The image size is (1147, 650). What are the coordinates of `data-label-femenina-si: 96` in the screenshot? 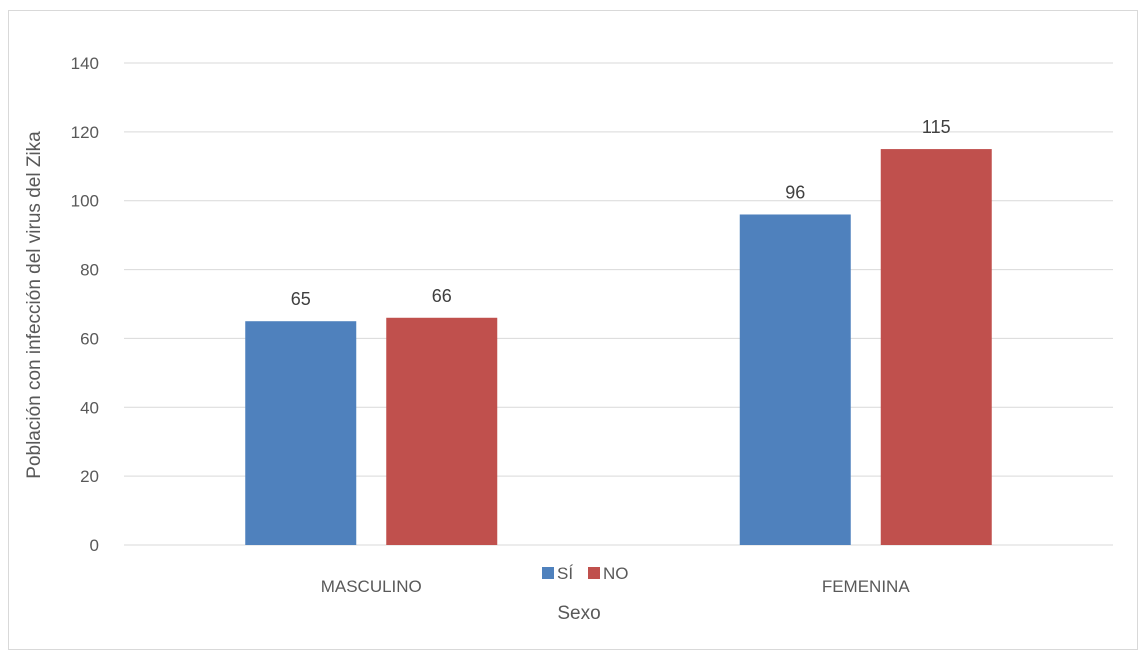 It's located at (795, 192).